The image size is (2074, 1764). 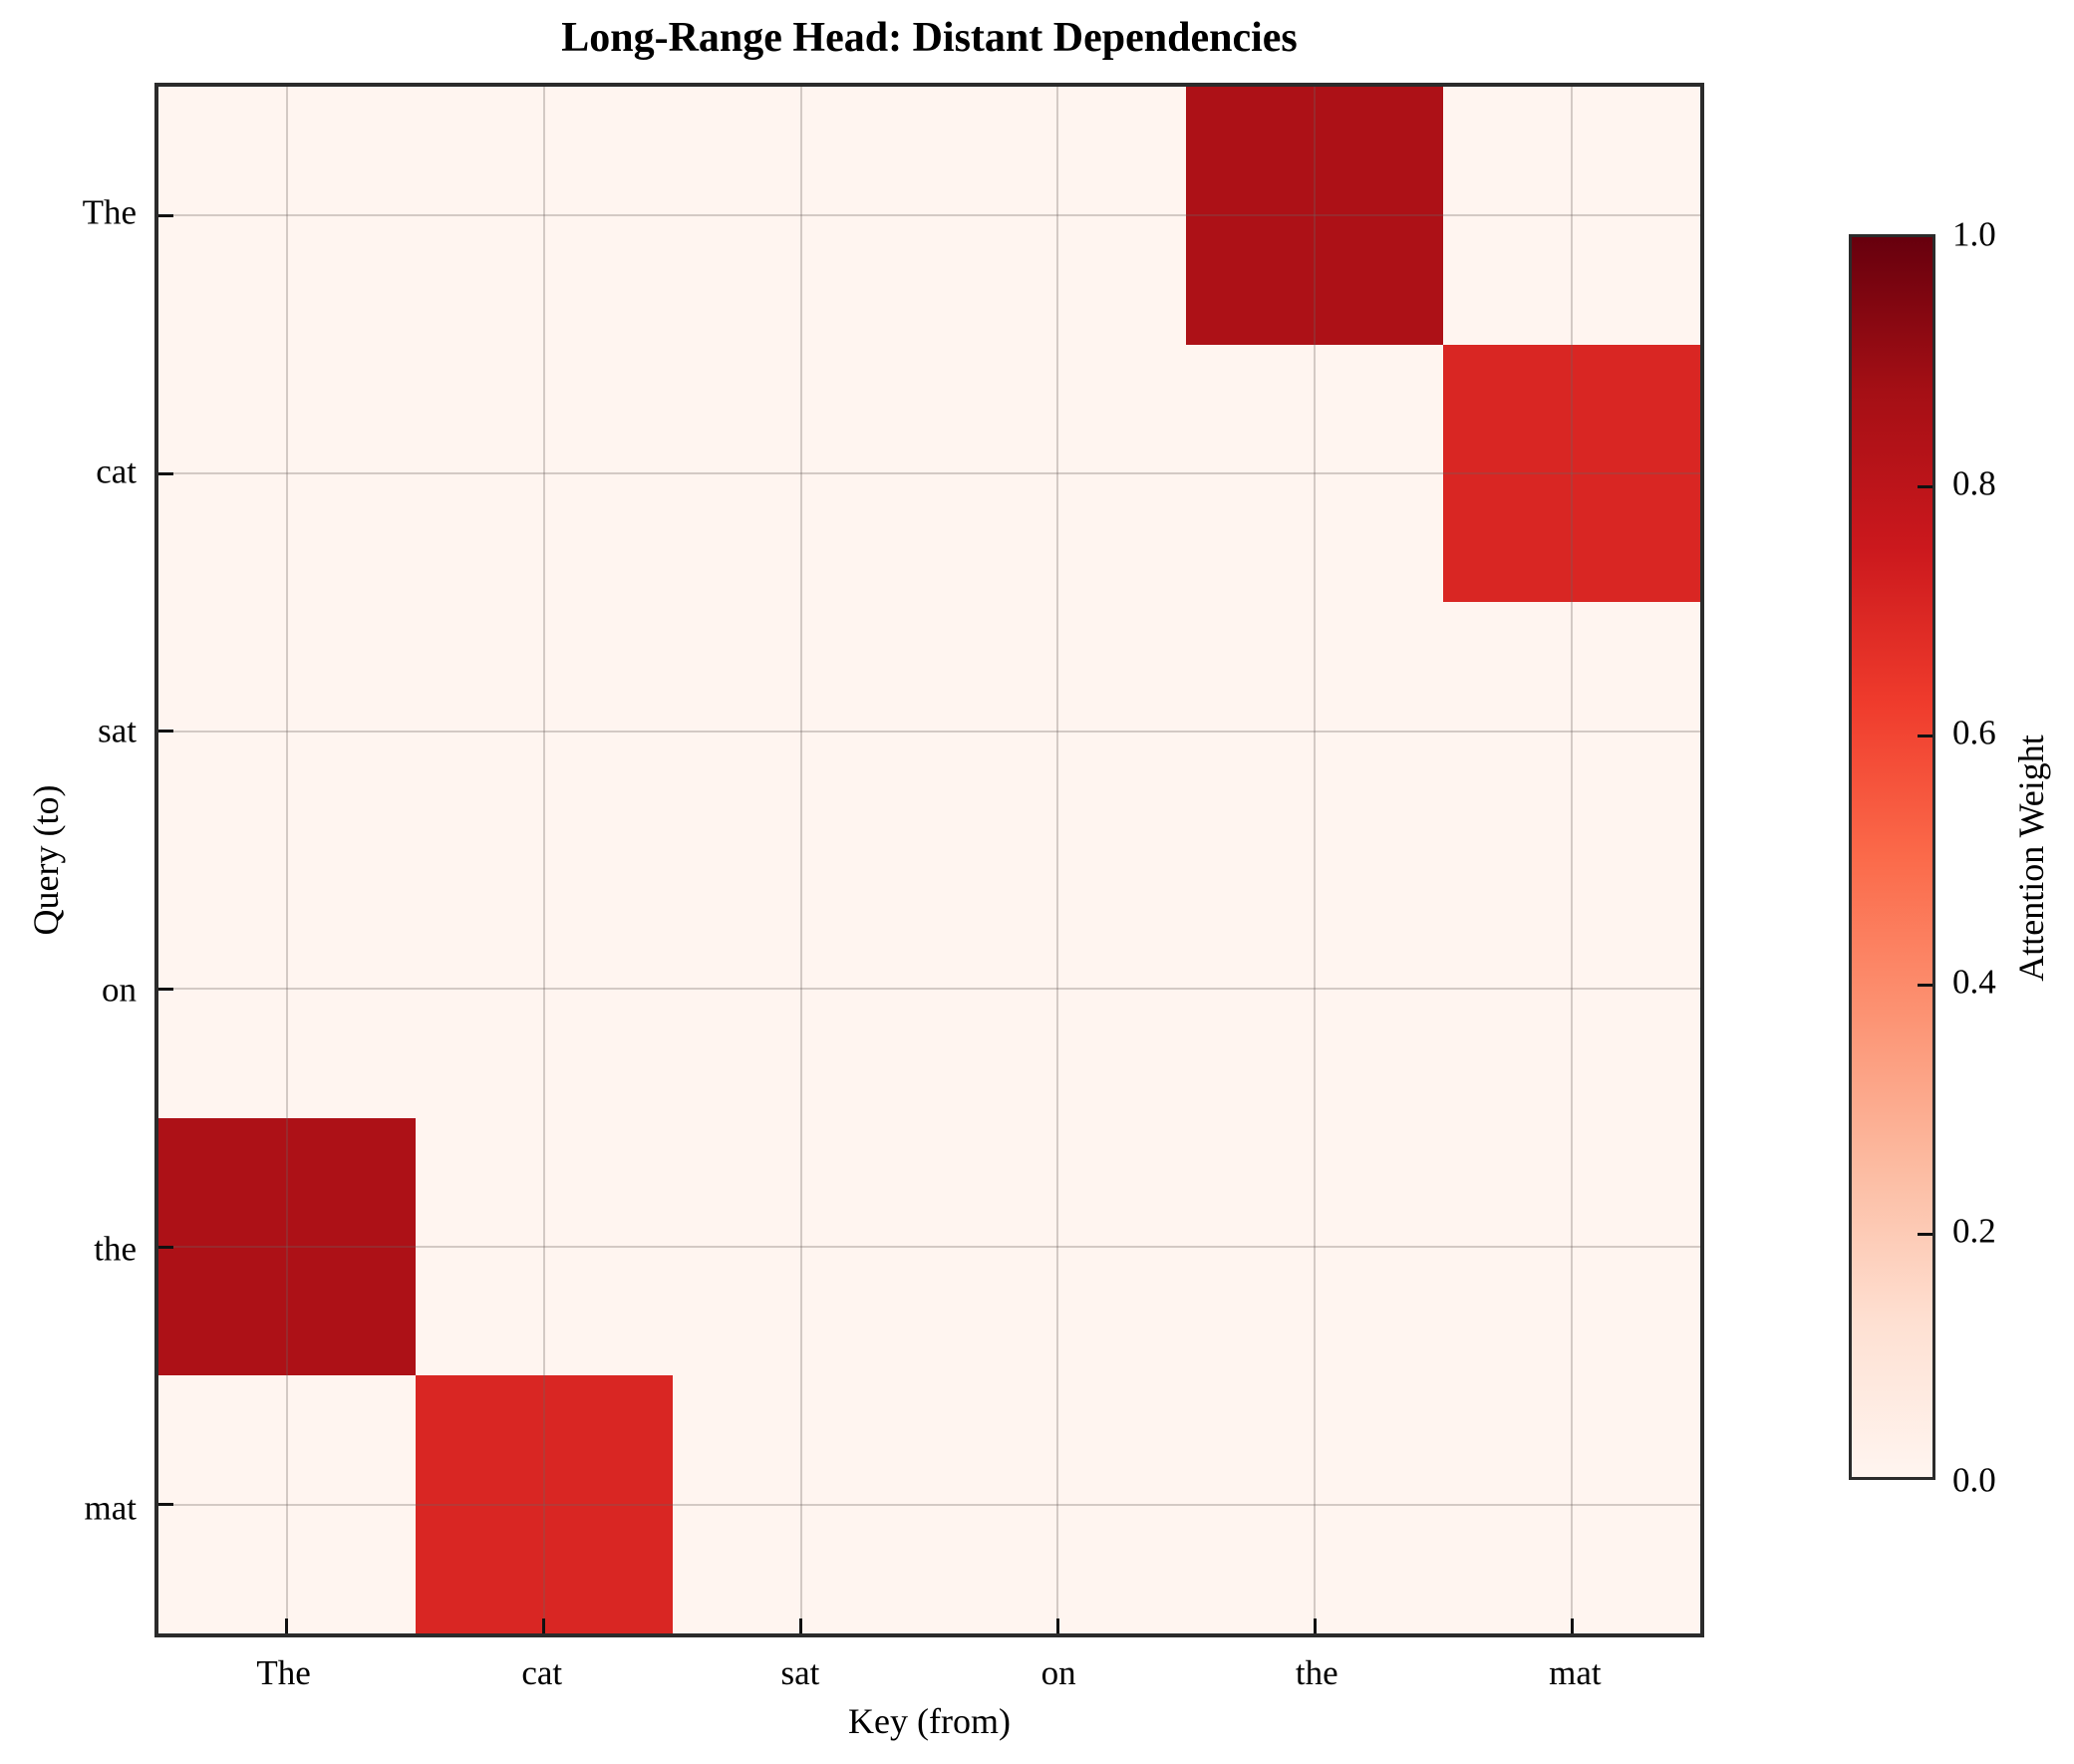 What do you see at coordinates (1974, 234) in the screenshot?
I see `colorbar-tick-label: 1.0` at bounding box center [1974, 234].